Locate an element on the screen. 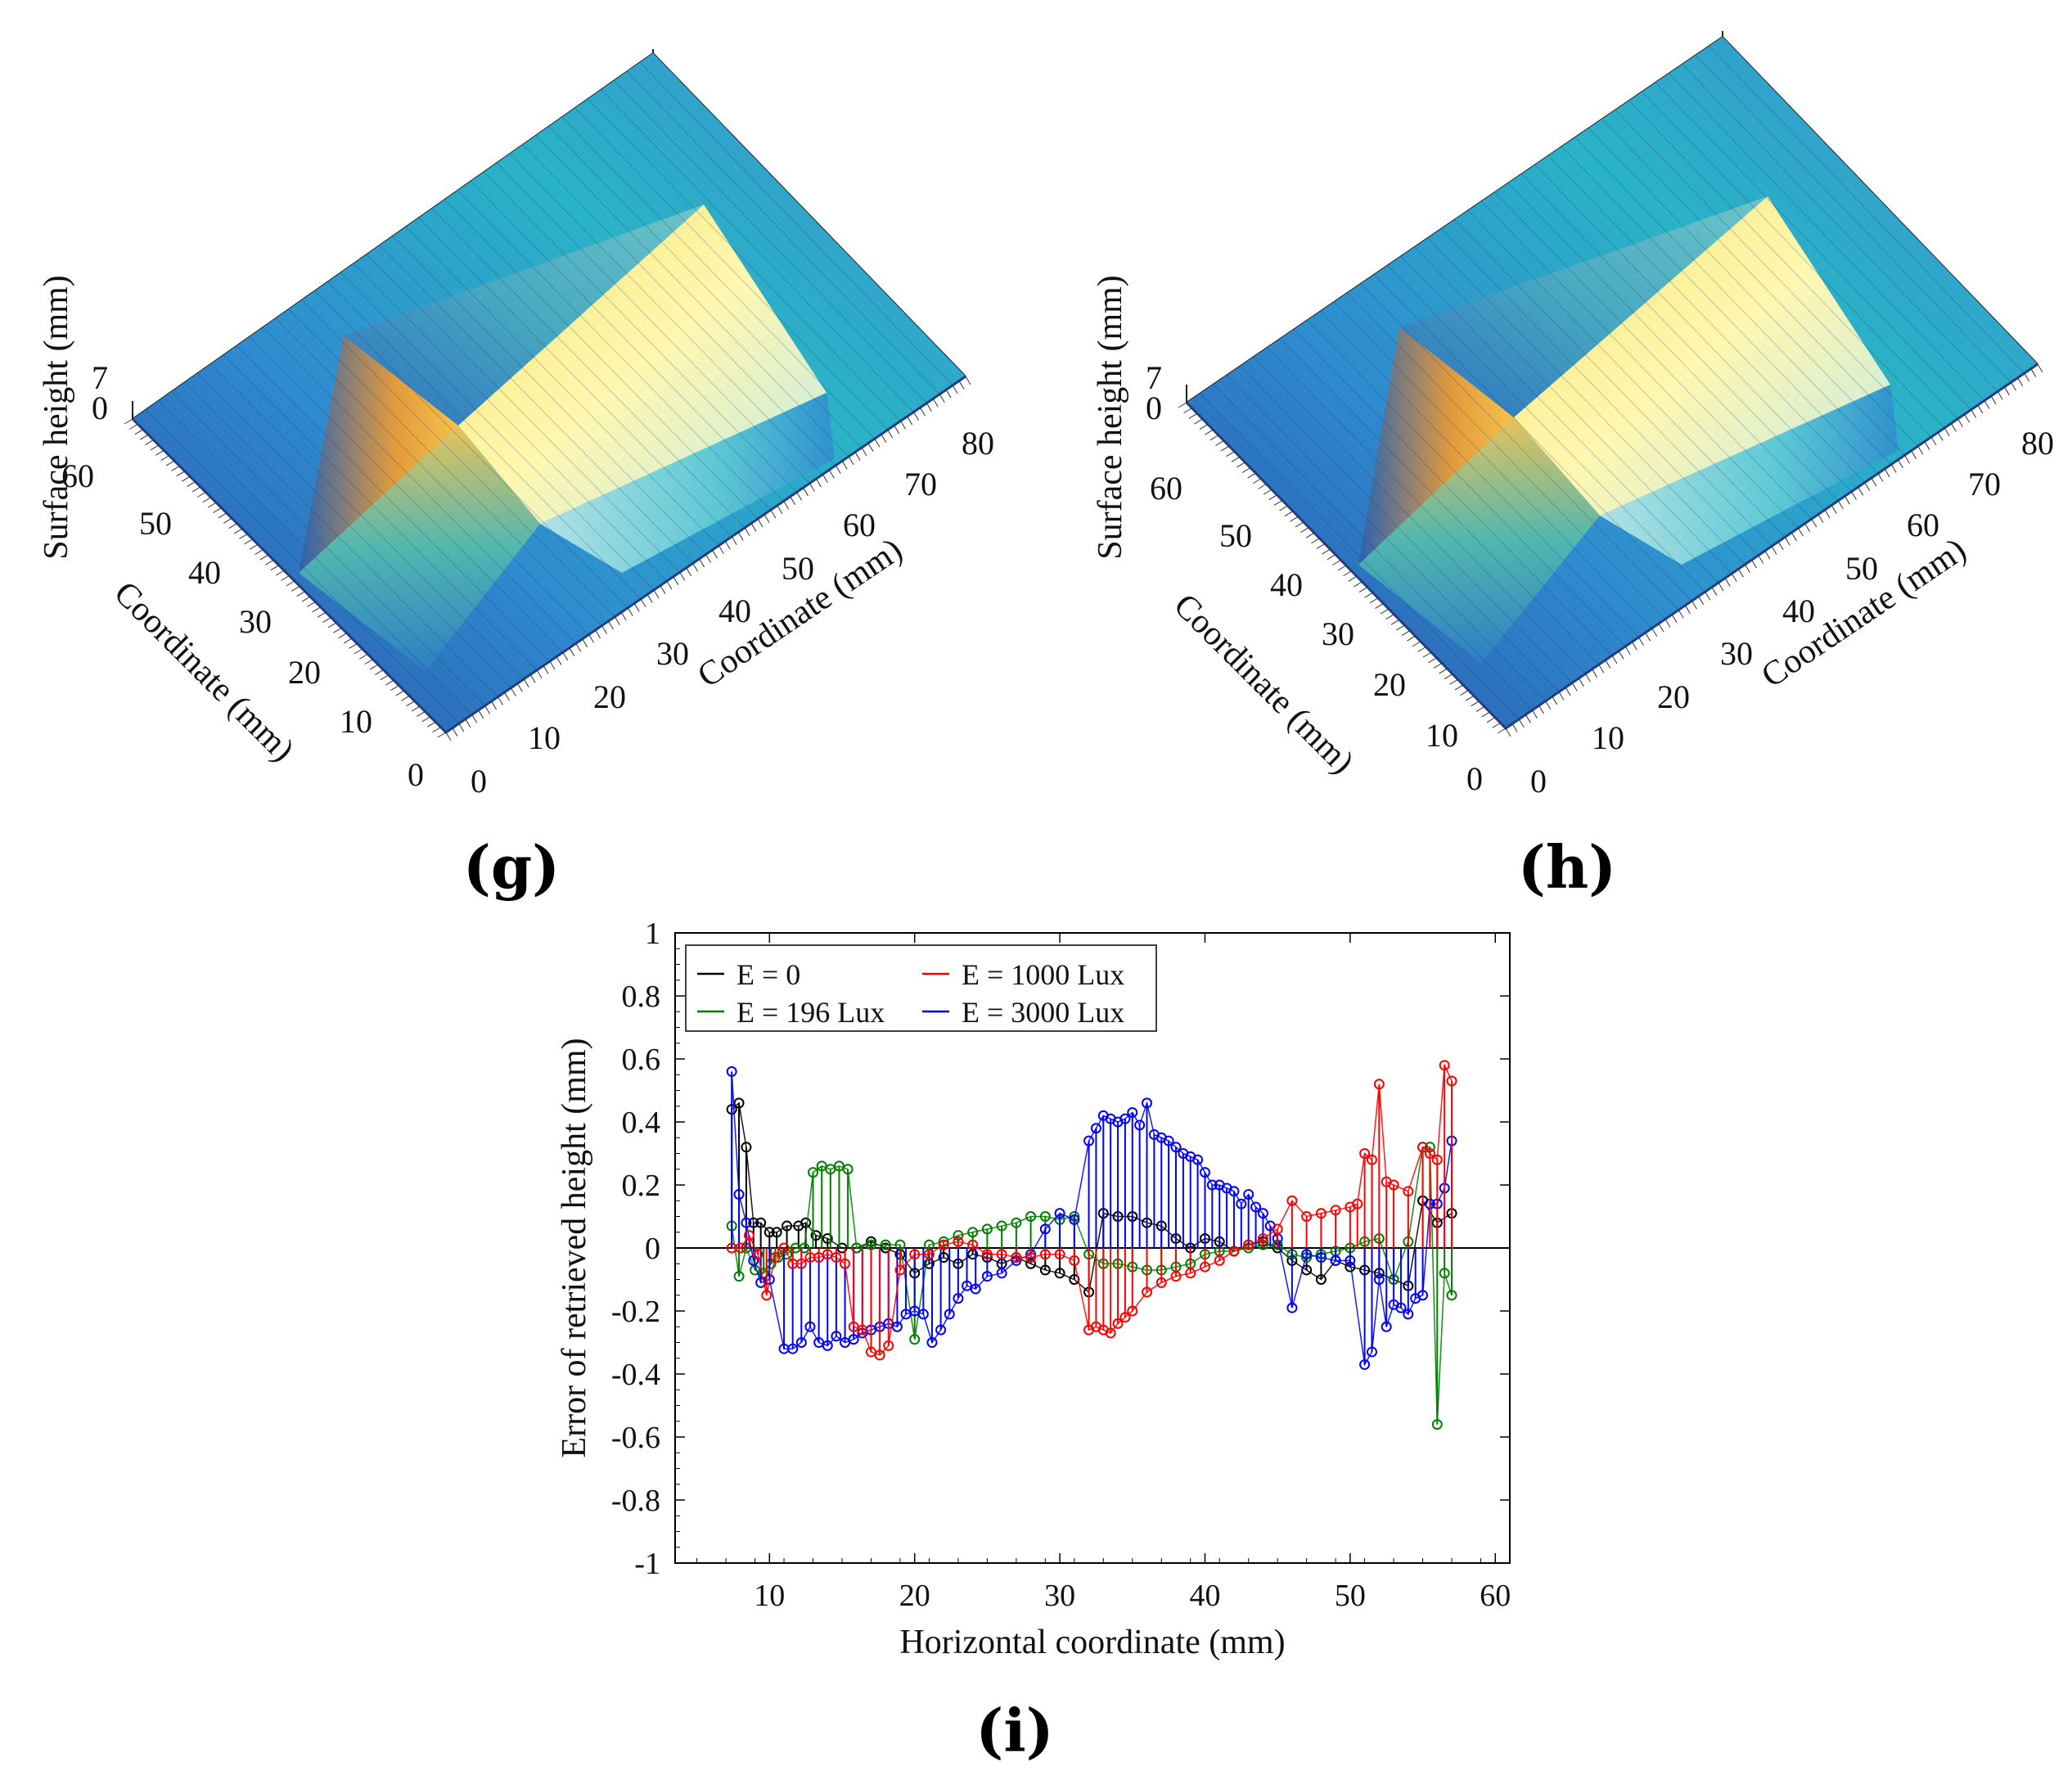  x-axis-label: Horizontal coordinate (mm) is located at coordinates (1092, 1643).